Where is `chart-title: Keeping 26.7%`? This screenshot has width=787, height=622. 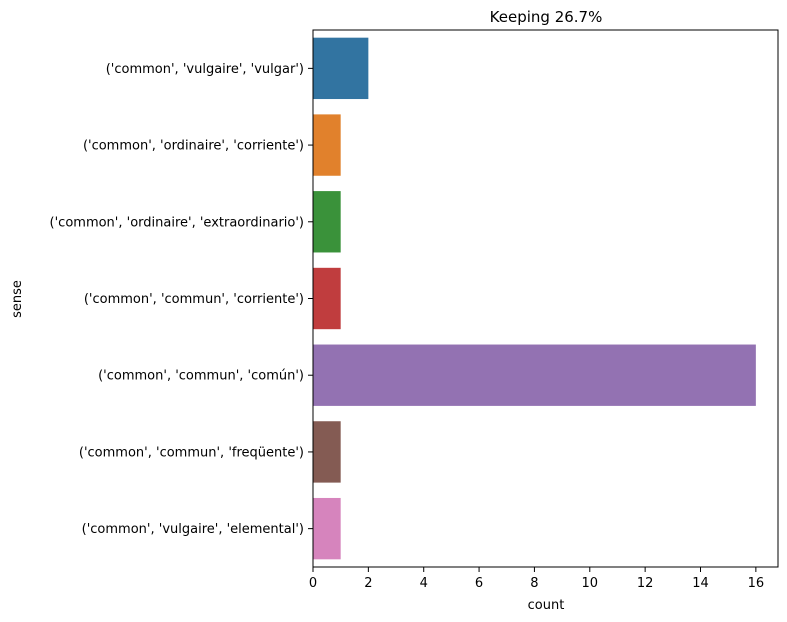 chart-title: Keeping 26.7% is located at coordinates (546, 17).